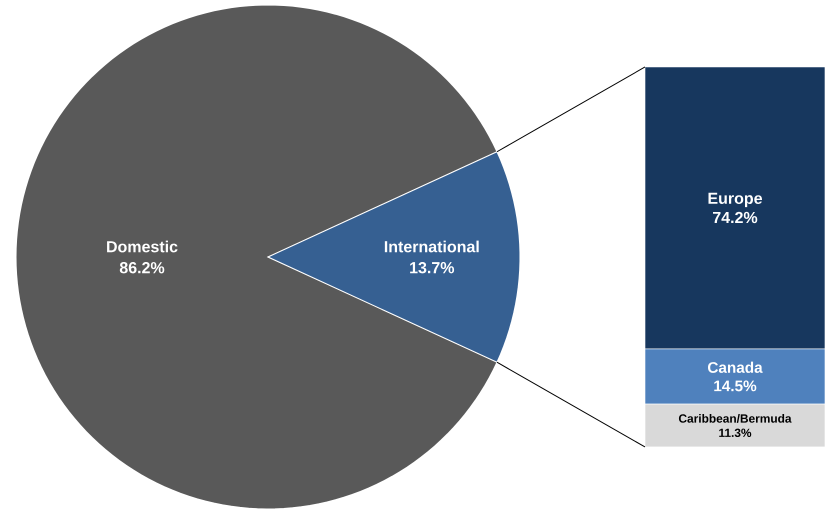  I want to click on data-label: 74.2%, so click(735, 218).